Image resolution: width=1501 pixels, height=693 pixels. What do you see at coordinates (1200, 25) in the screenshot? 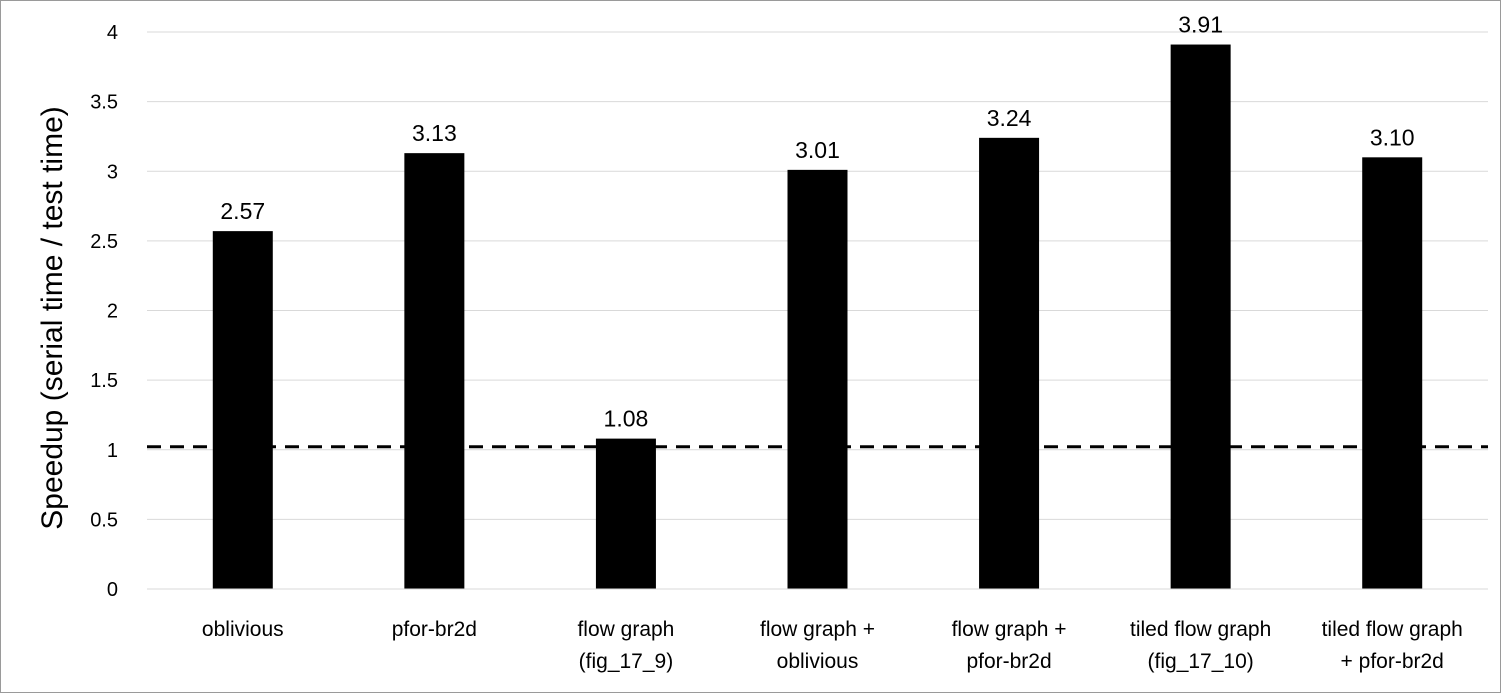
I see `data-label: 3.91` at bounding box center [1200, 25].